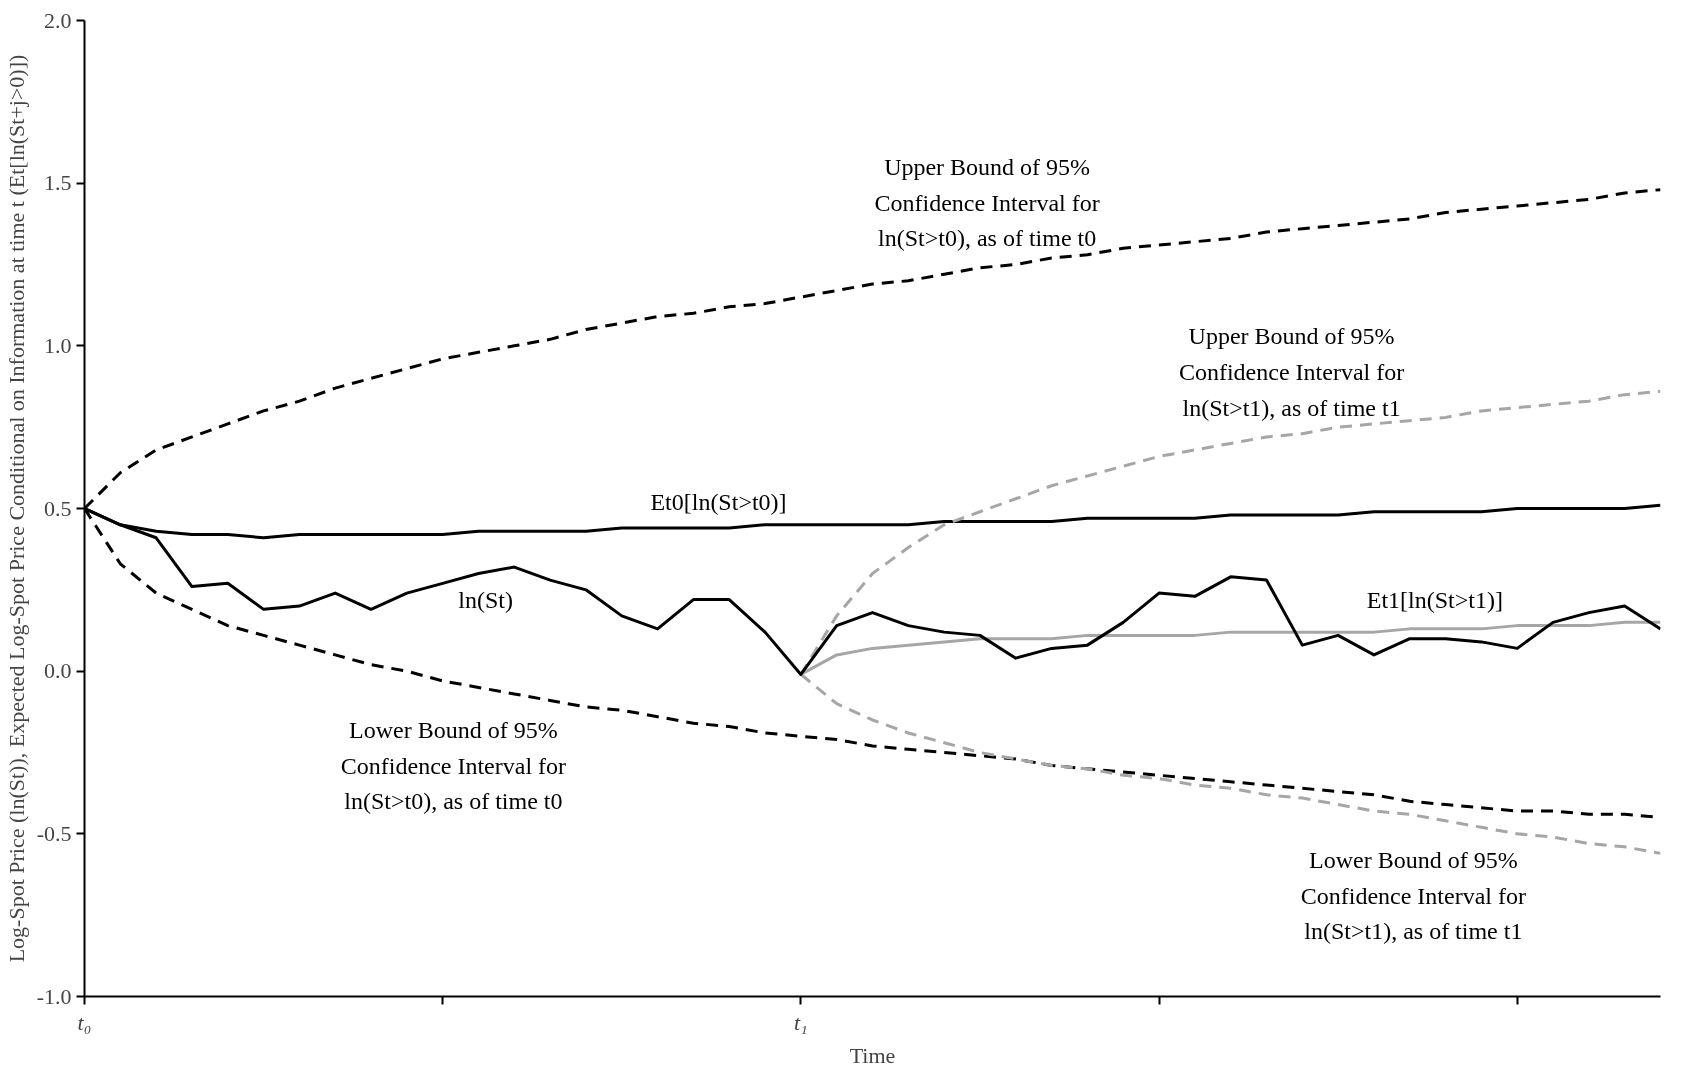 The width and height of the screenshot is (1701, 1079). What do you see at coordinates (58, 345) in the screenshot?
I see `y-tick-label: 1.0` at bounding box center [58, 345].